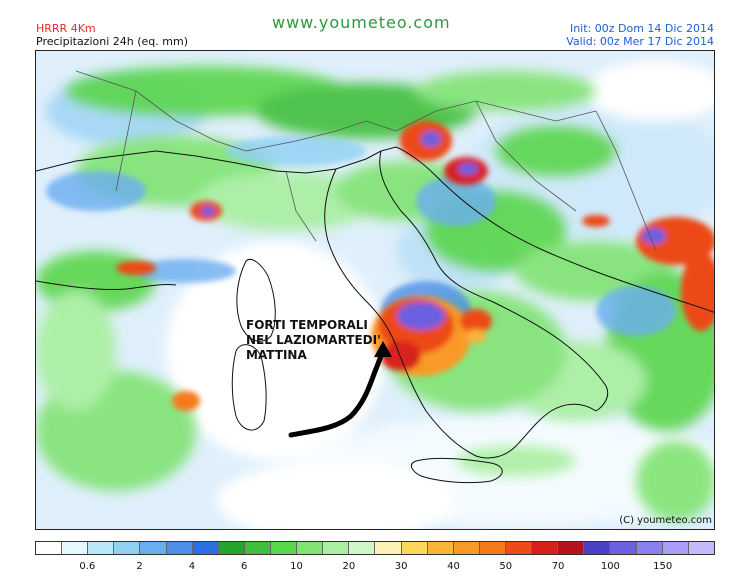 The height and width of the screenshot is (580, 750). What do you see at coordinates (296, 566) in the screenshot?
I see `legend-tick-label: 10` at bounding box center [296, 566].